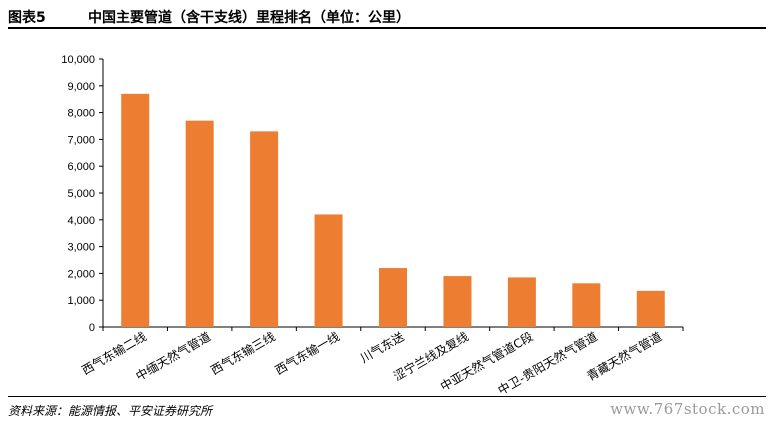  What do you see at coordinates (92, 328) in the screenshot?
I see `y-tick-label: 0` at bounding box center [92, 328].